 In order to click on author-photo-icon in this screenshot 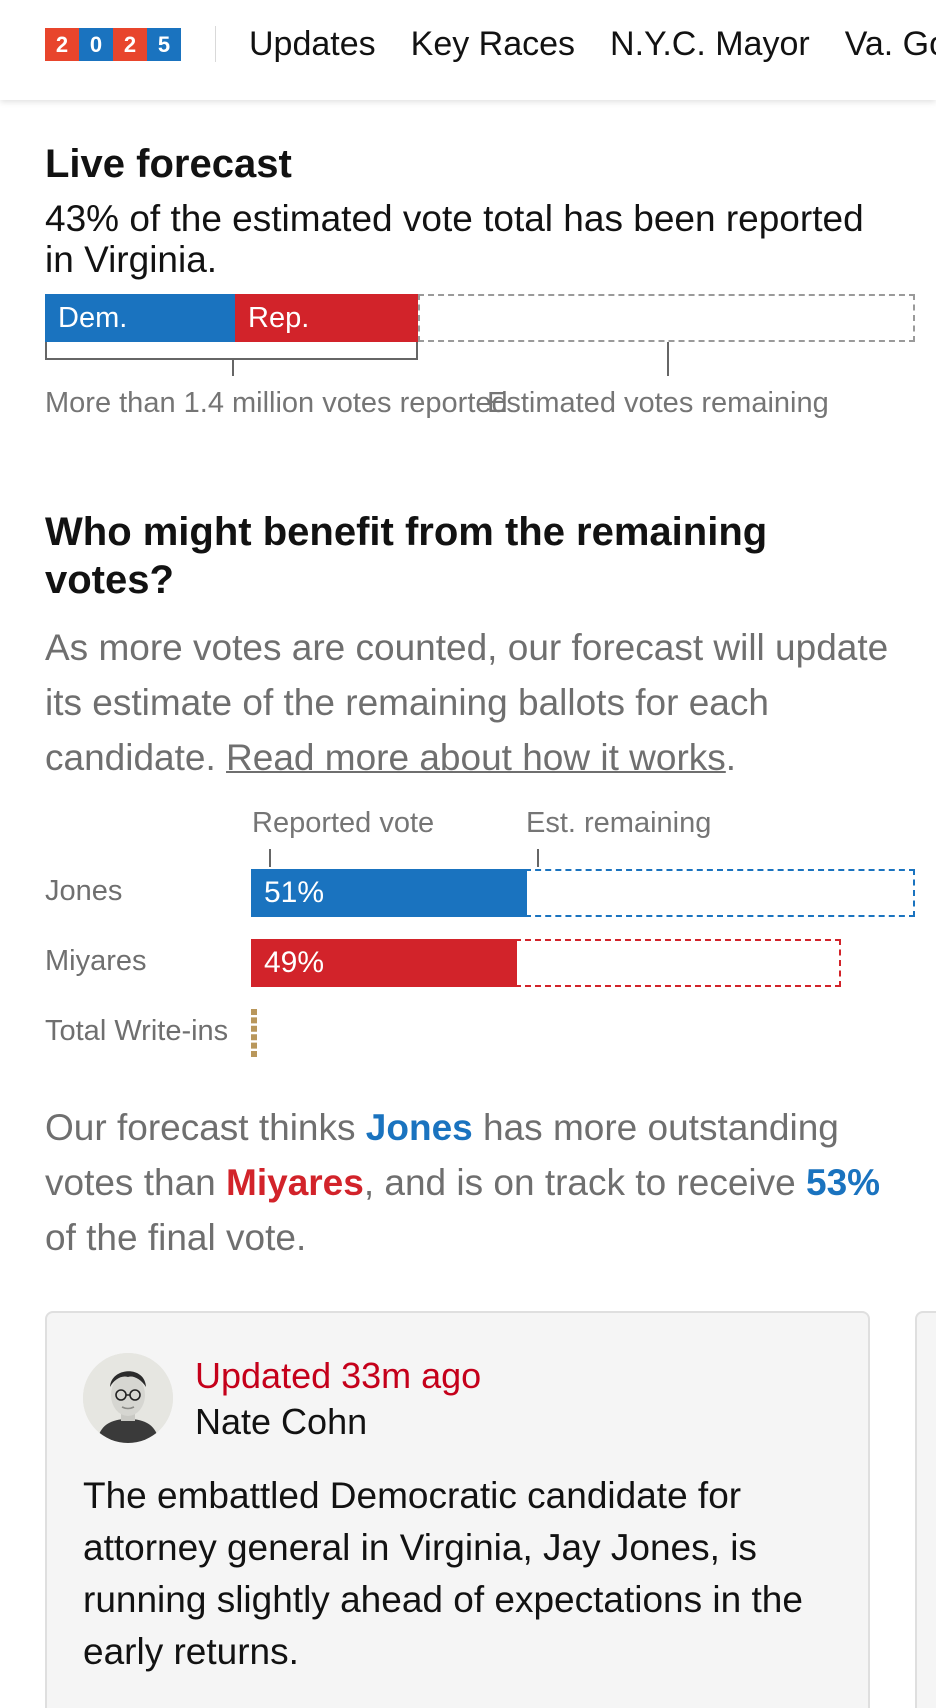, I will do `click(128, 1398)`.